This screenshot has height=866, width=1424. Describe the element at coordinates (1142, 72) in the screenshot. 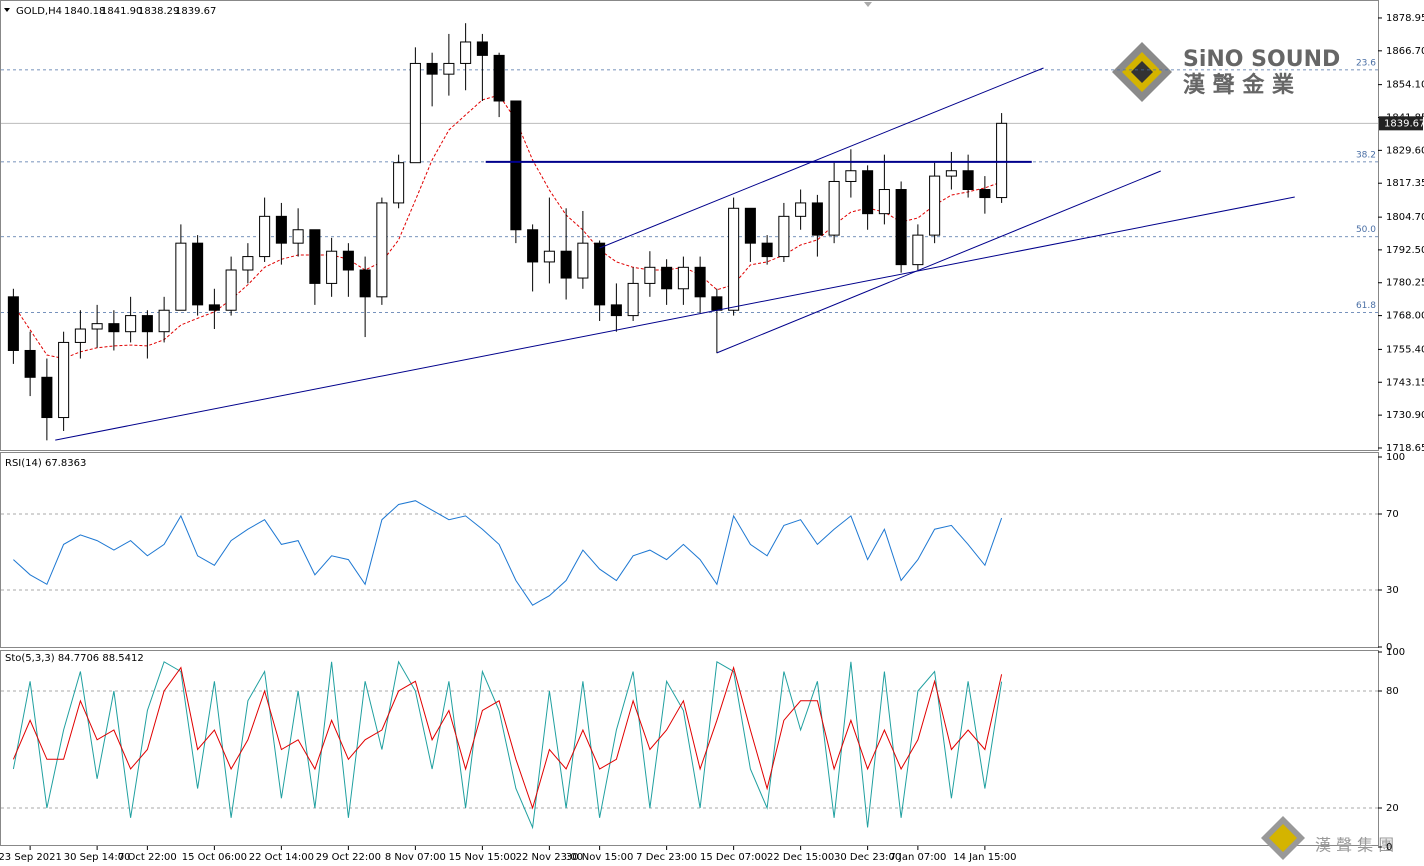

I see `logo-diamond-core` at that location.